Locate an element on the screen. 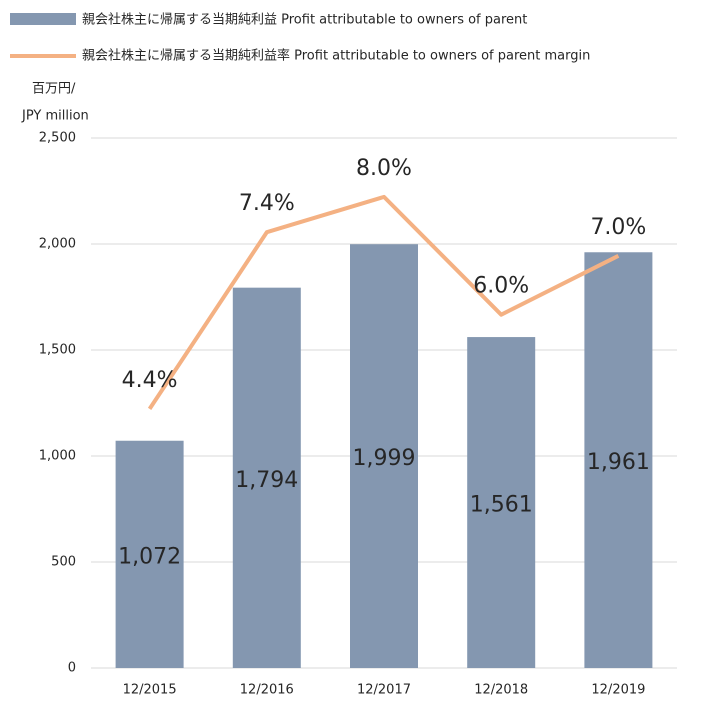 Image resolution: width=704 pixels, height=702 pixels. y-tick-label: 500 is located at coordinates (63, 562).